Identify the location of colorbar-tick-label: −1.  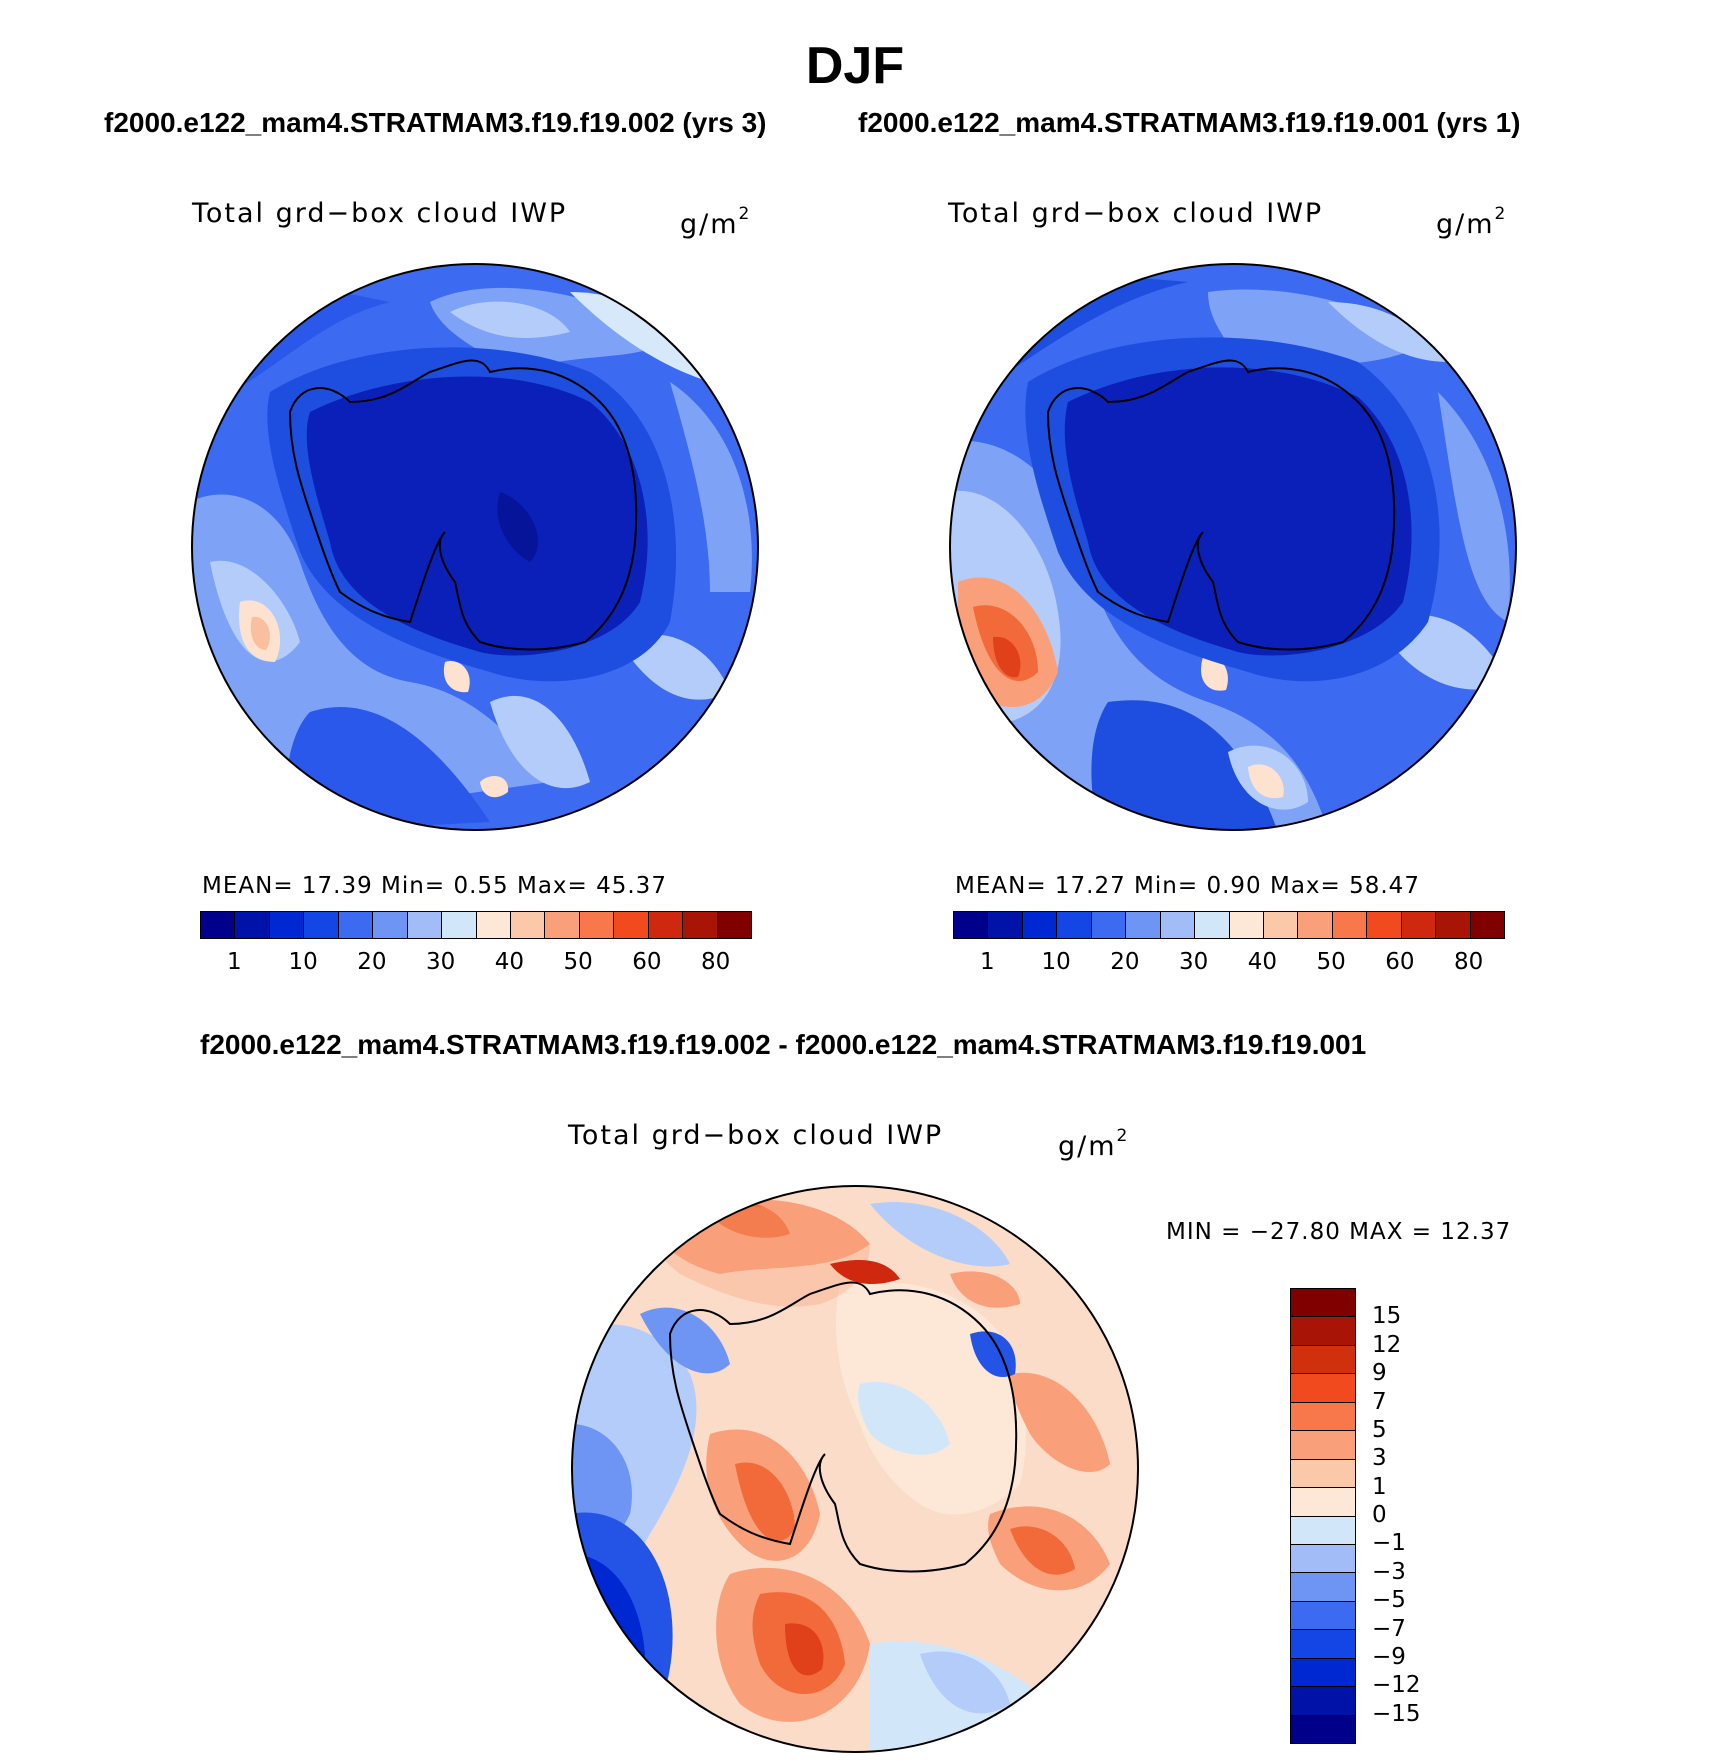
(1389, 1543).